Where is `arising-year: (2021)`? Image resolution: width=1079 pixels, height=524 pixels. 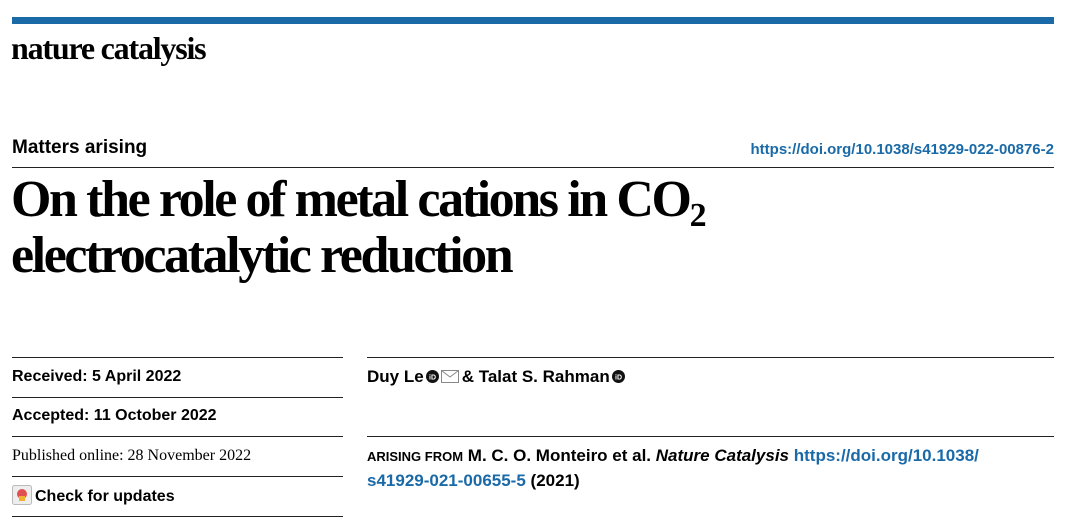 arising-year: (2021) is located at coordinates (555, 480).